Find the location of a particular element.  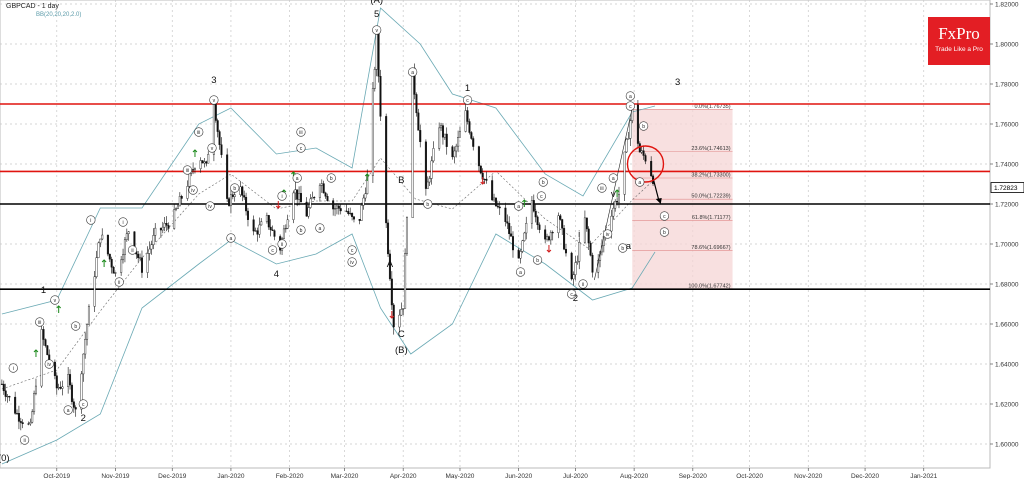

y-tick-label: 1.72000 is located at coordinates (1007, 205).